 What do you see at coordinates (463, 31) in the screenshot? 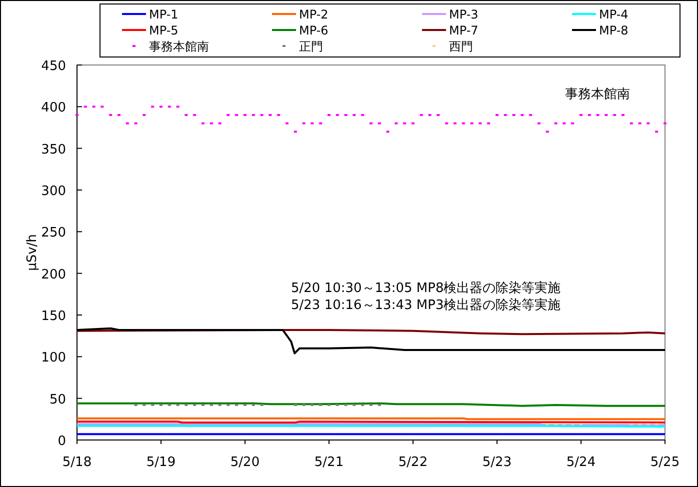
I see `legend-label: MP-7` at bounding box center [463, 31].